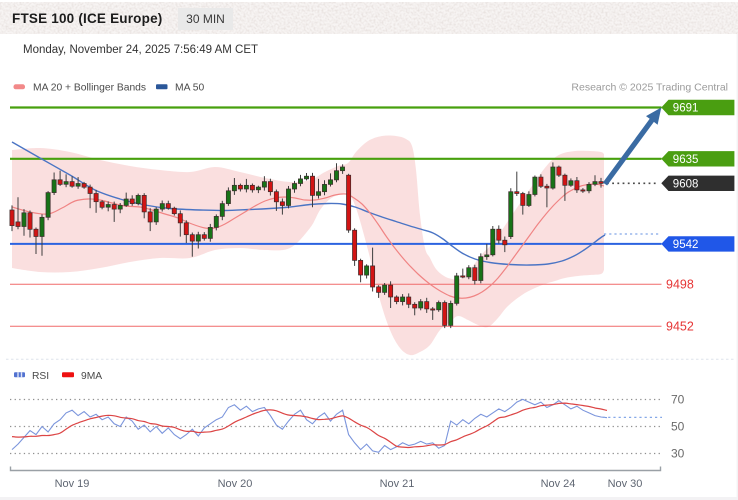 Image resolution: width=738 pixels, height=500 pixels. What do you see at coordinates (686, 160) in the screenshot?
I see `svg-text: 9635` at bounding box center [686, 160].